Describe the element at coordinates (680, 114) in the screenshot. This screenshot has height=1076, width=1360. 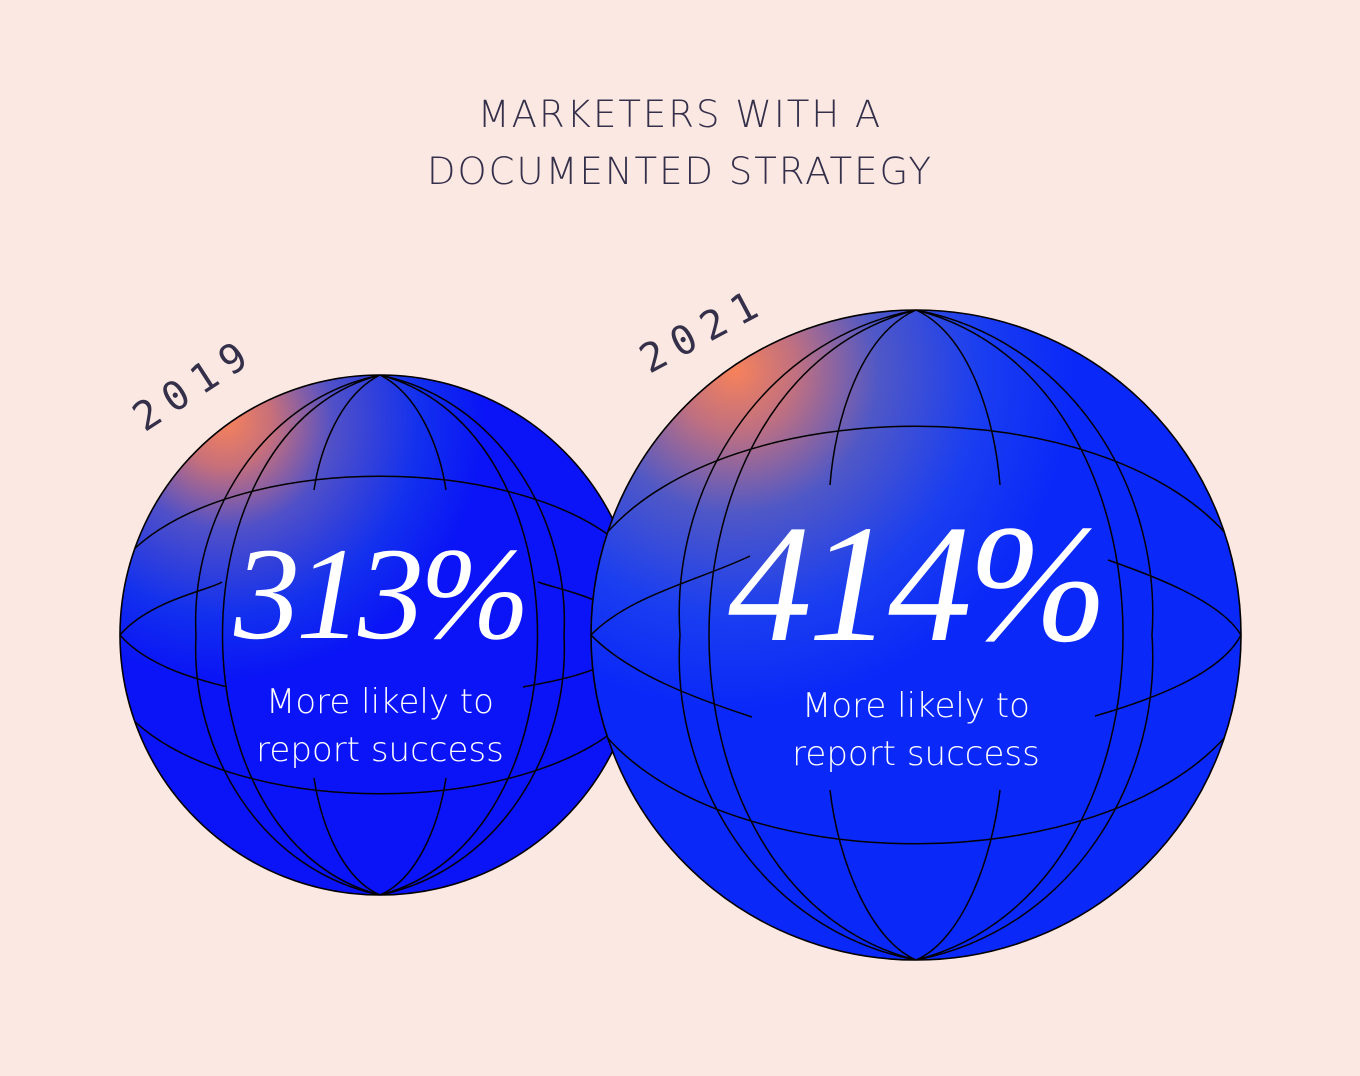
I see `title-line-1: MARKETERS WITH A` at that location.